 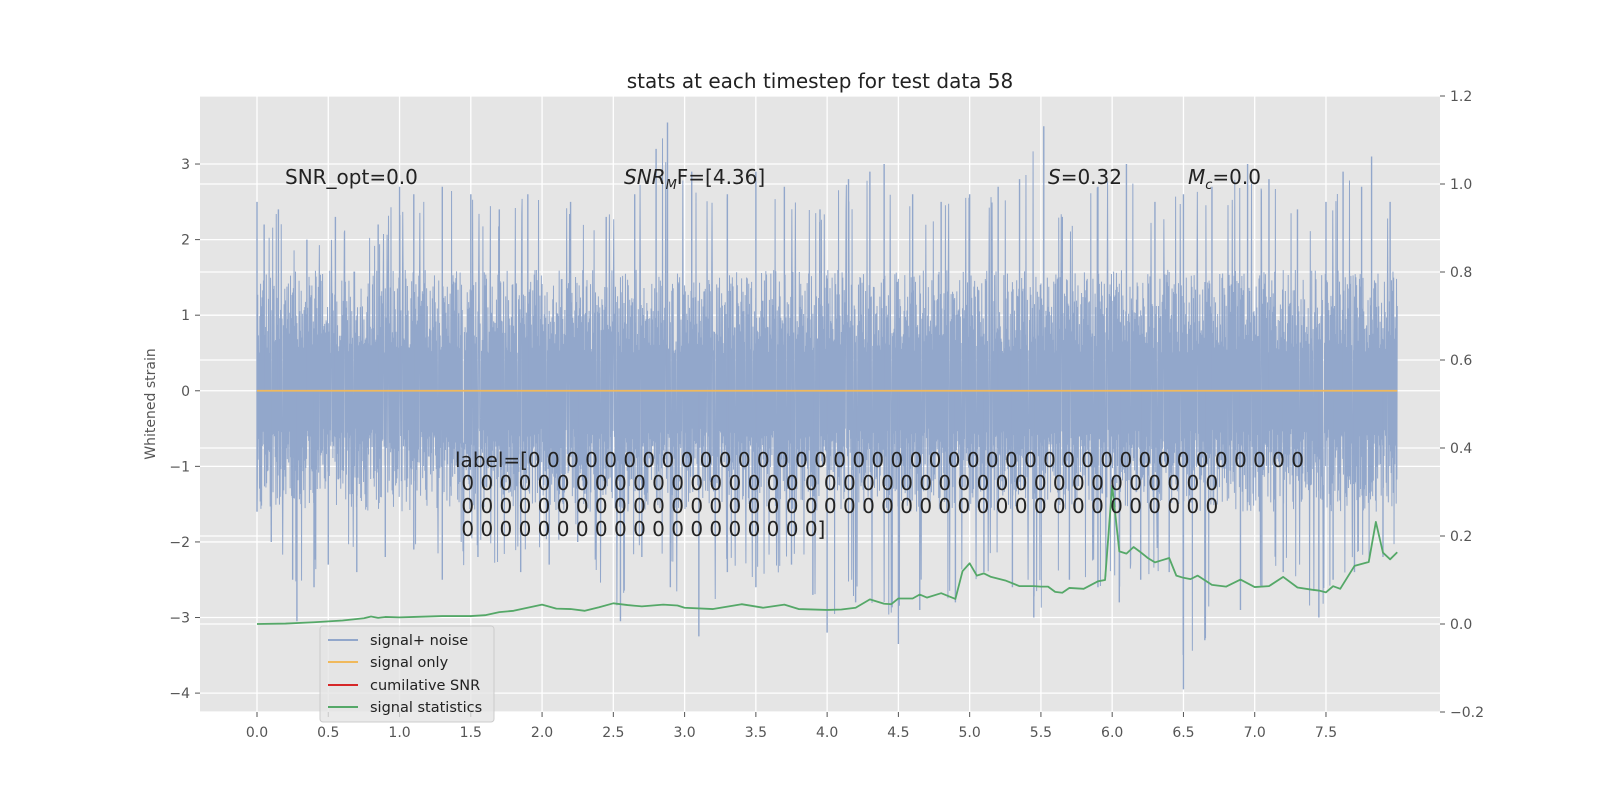 I want to click on y2-tick-label: 1.0, so click(x=1461, y=185).